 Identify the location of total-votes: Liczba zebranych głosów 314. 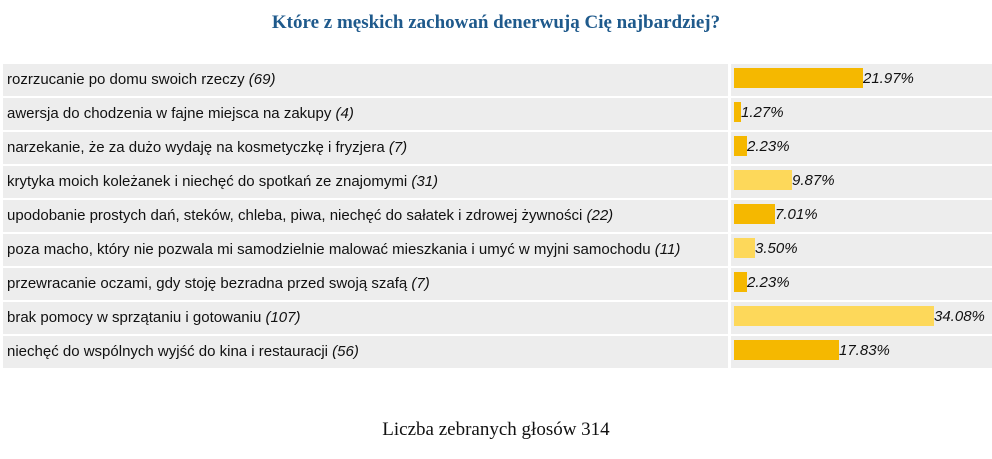
(496, 429).